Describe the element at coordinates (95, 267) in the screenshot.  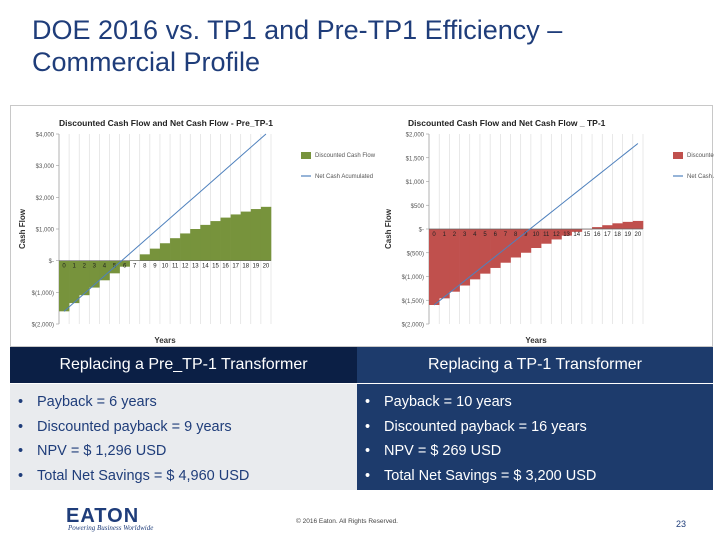
I see `xtick-label-0-3: 3` at that location.